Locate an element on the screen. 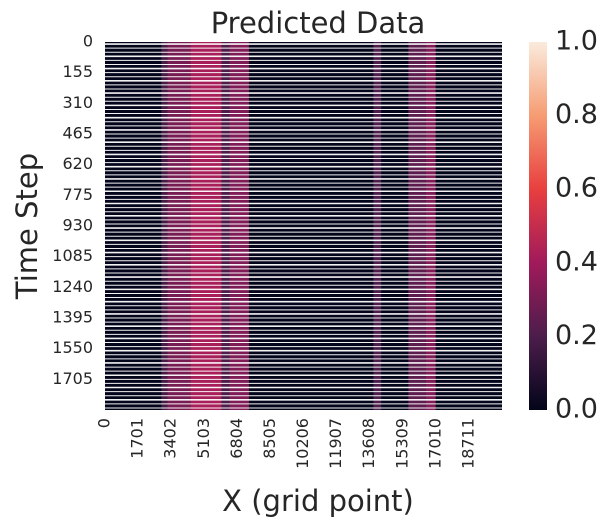  y-tick-label: 1085 is located at coordinates (72, 255).